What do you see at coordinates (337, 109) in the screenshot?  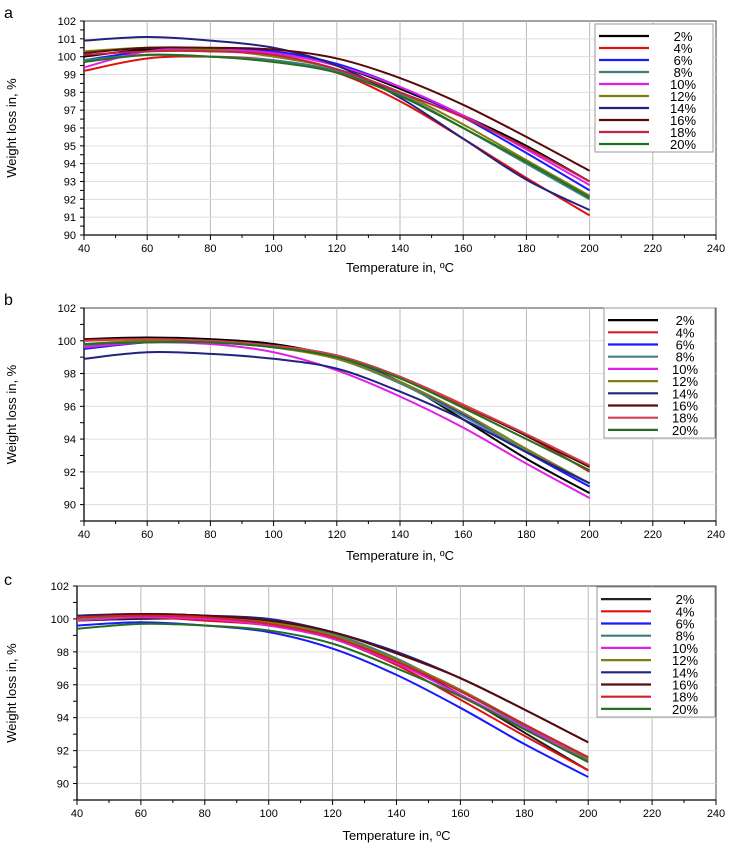 I see `series-line-16pct` at bounding box center [337, 109].